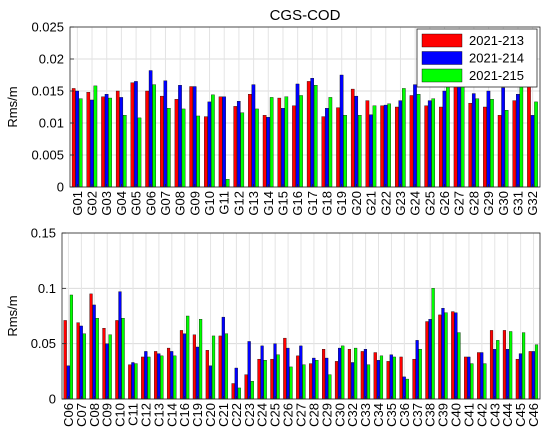  What do you see at coordinates (156, 375) in the screenshot?
I see `bar-bottom-C13-s1` at bounding box center [156, 375].